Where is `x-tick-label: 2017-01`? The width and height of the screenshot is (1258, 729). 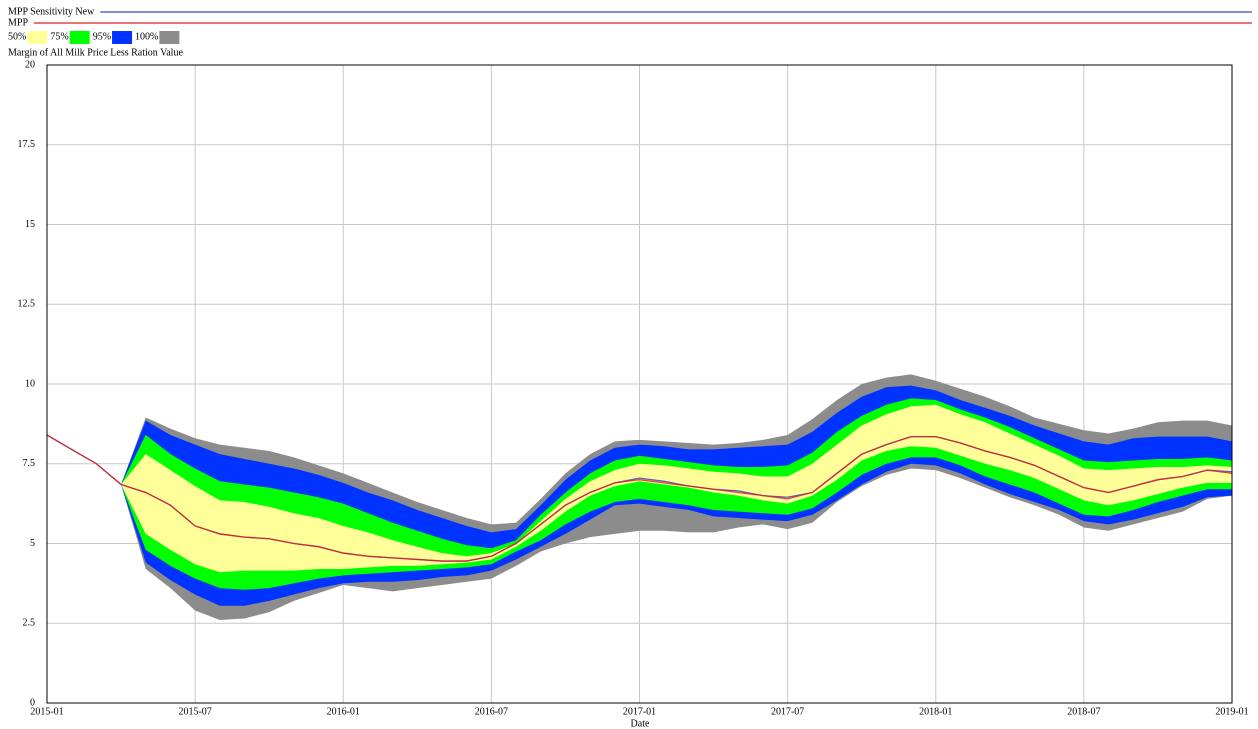 x-tick-label: 2017-01 is located at coordinates (639, 711).